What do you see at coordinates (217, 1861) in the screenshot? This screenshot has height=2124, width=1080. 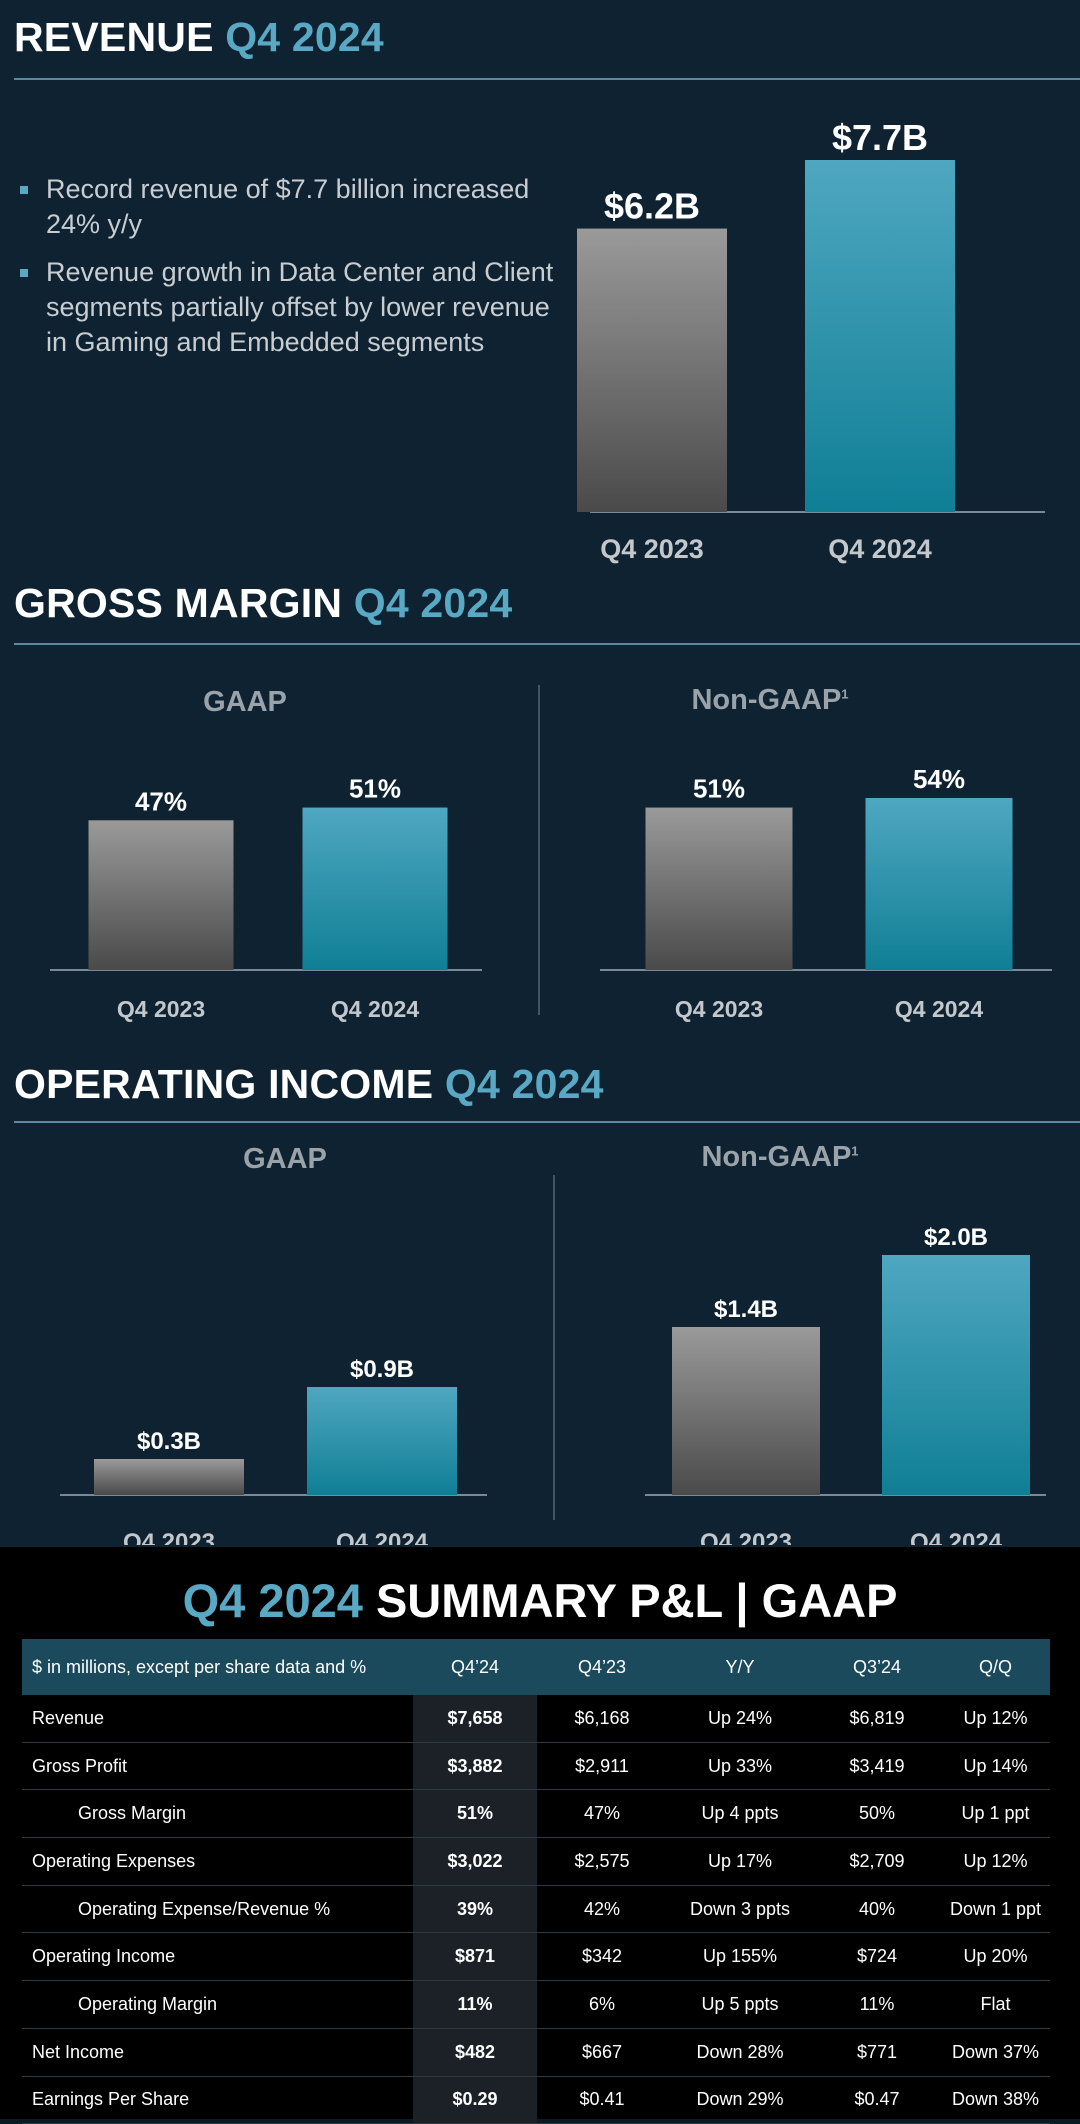 I see `row-label: Operating Expenses` at bounding box center [217, 1861].